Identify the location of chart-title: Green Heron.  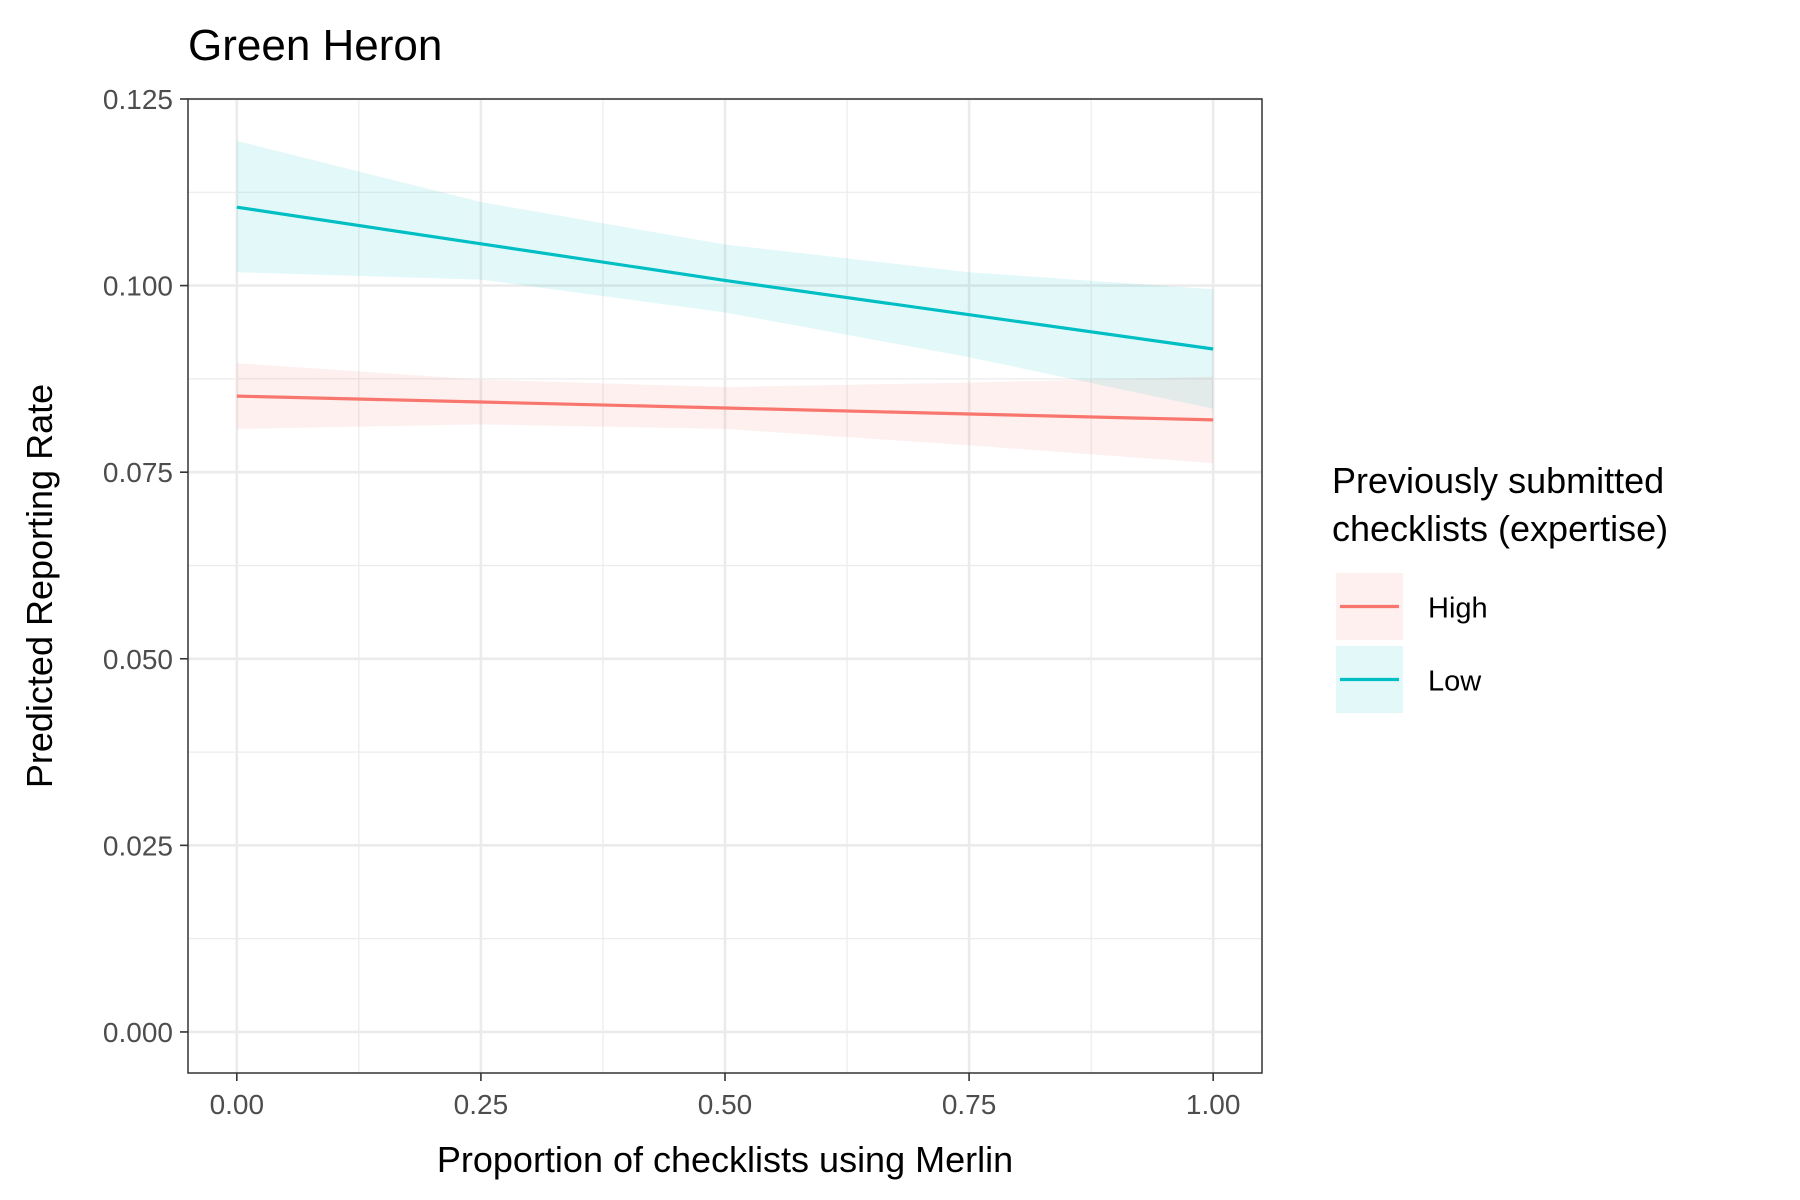
(315, 45).